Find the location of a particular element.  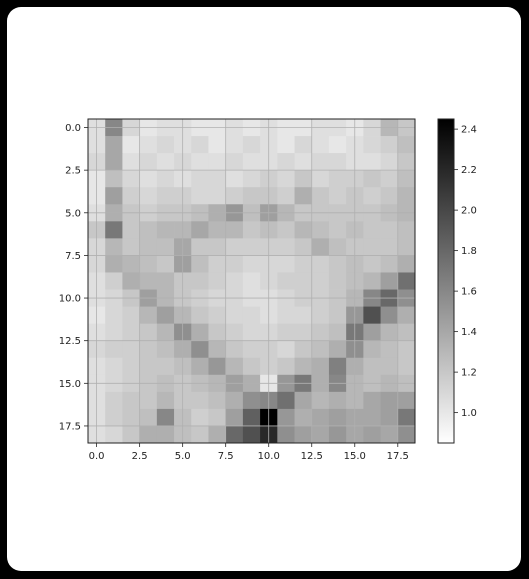

colorbar-tick-label: 1.4 is located at coordinates (469, 332).